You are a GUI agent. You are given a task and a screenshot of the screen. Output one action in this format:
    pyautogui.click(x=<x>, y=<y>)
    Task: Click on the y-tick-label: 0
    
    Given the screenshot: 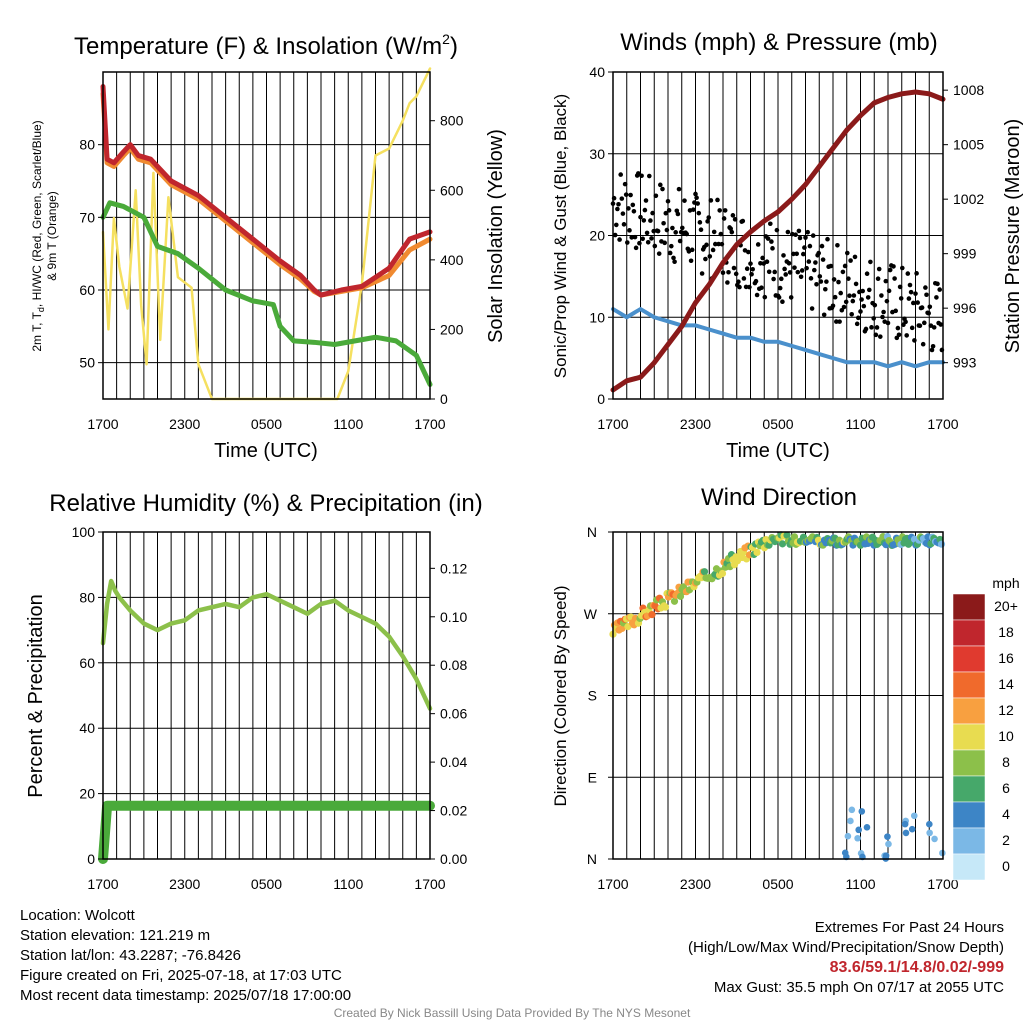 What is the action you would take?
    pyautogui.click(x=601, y=399)
    